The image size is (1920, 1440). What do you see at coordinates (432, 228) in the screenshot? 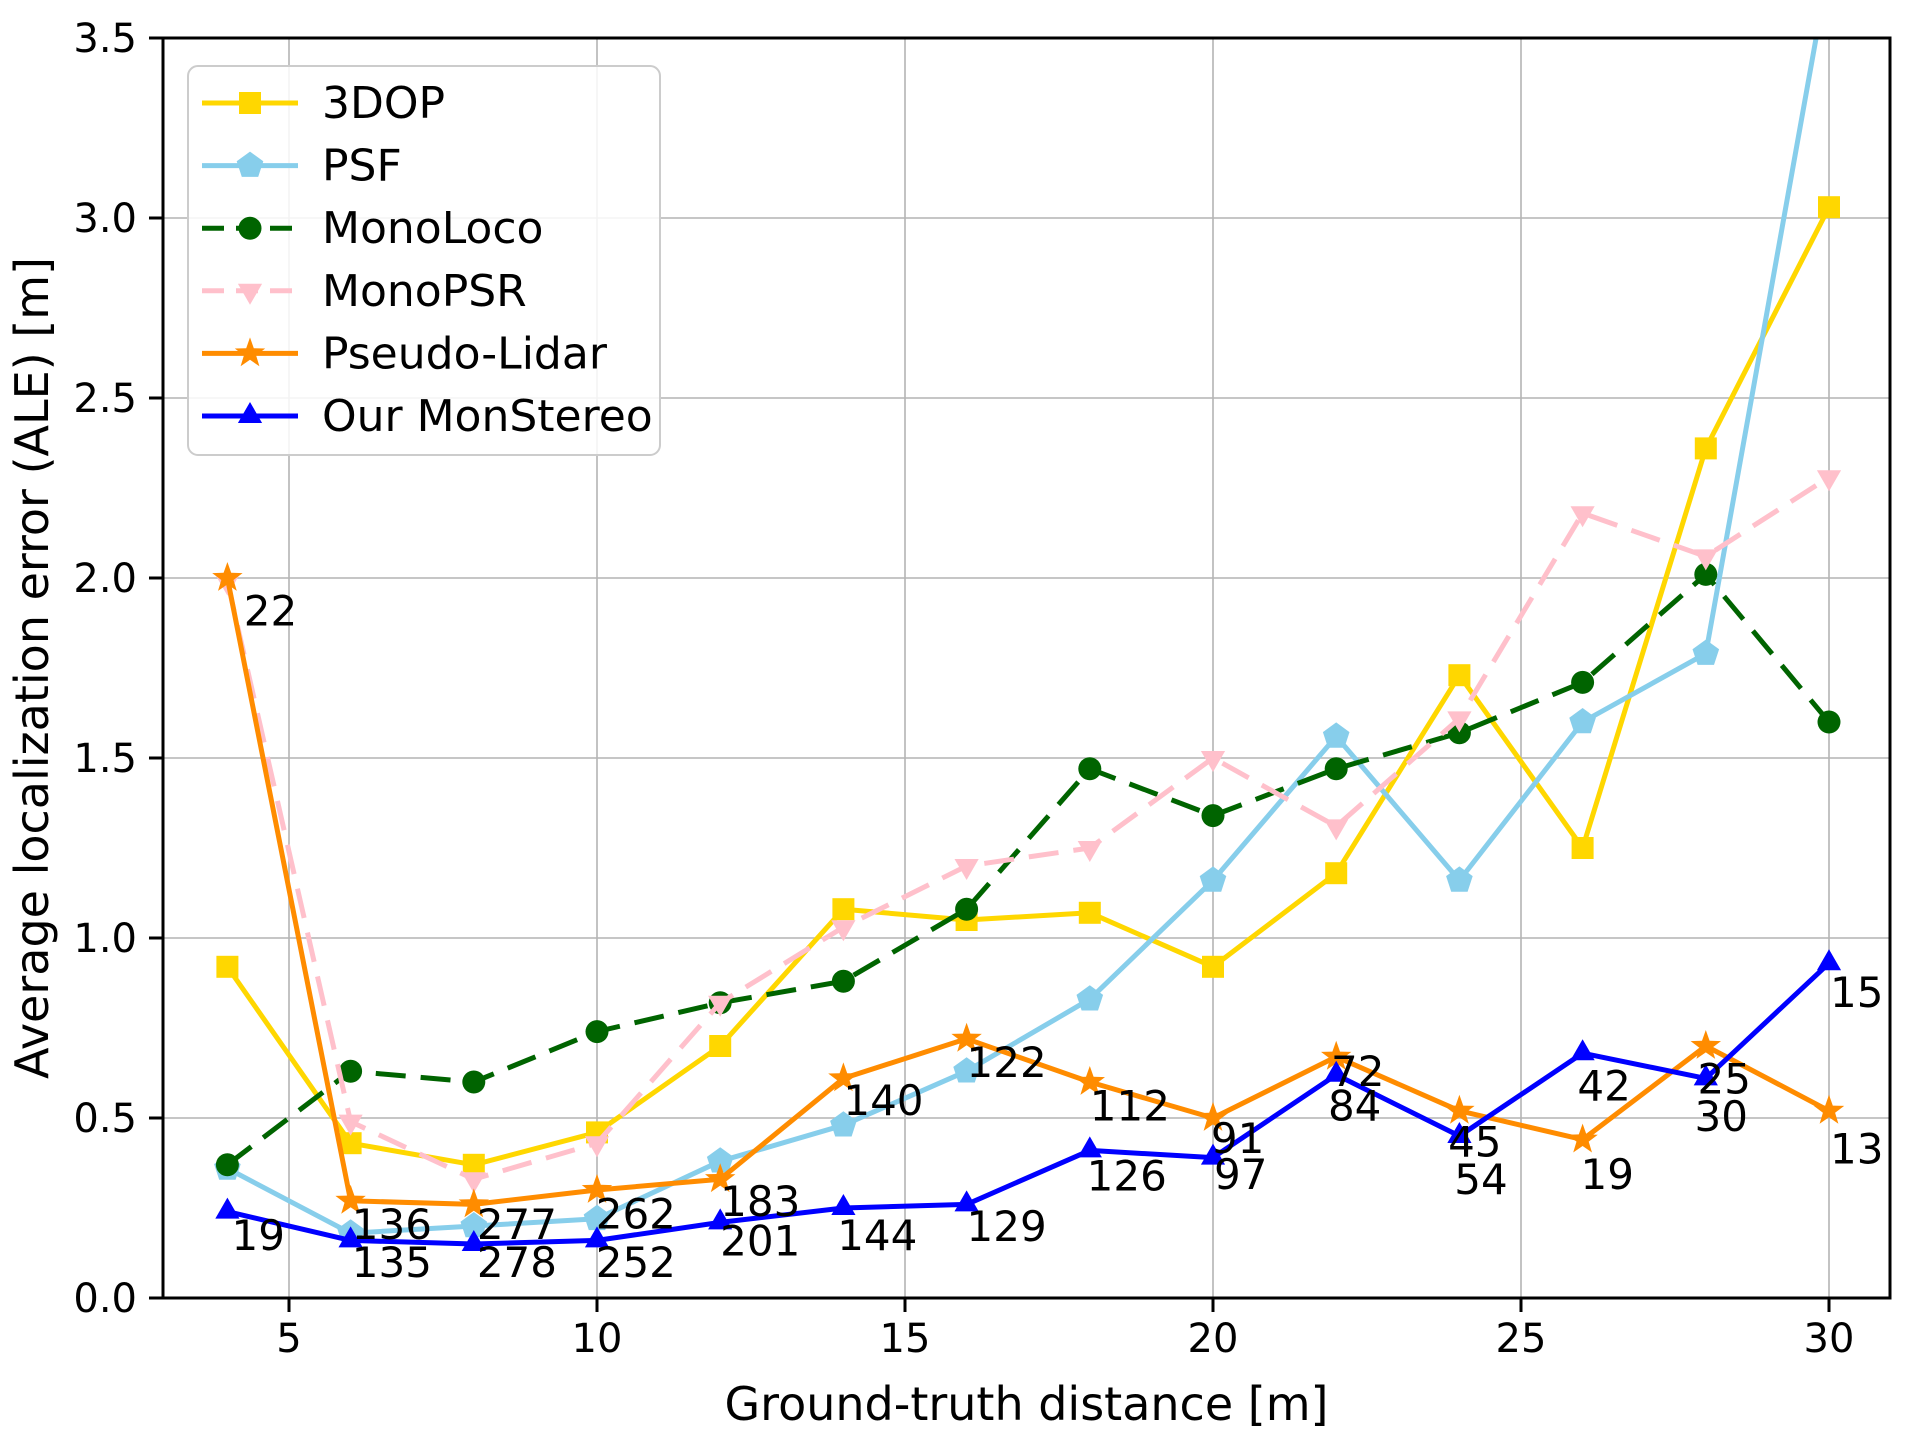
I see `legend-item-label: MonoLoco` at bounding box center [432, 228].